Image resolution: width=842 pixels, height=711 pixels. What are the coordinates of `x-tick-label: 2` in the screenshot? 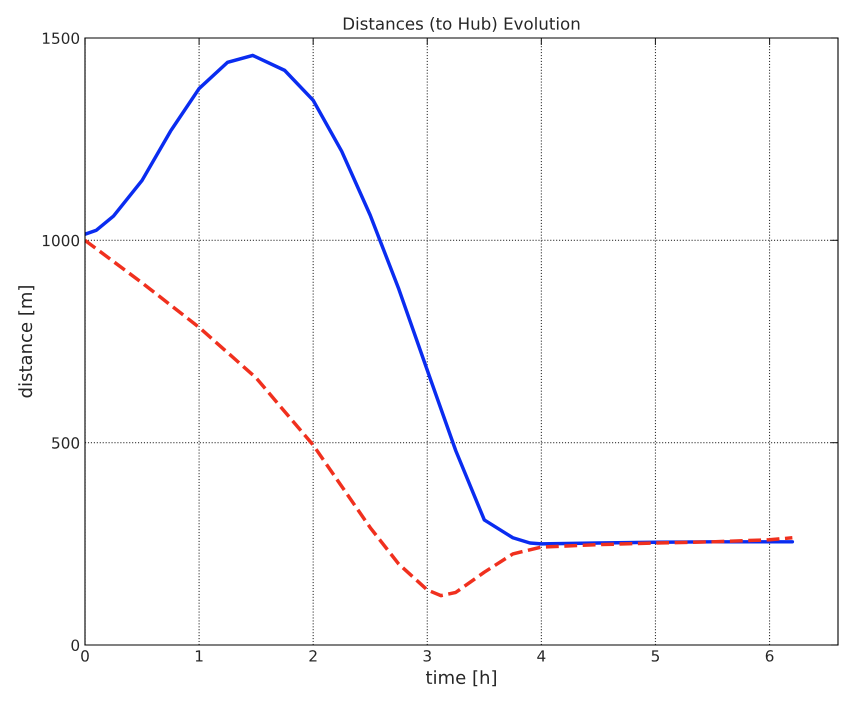 It's located at (313, 656).